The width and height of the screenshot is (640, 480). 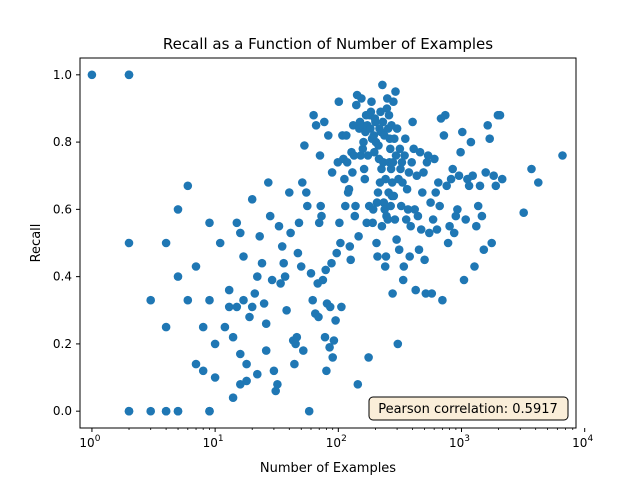 I want to click on x-axis-ticks: 10⁰ 10¹ 10² 10³ 10⁴, so click(x=336, y=439).